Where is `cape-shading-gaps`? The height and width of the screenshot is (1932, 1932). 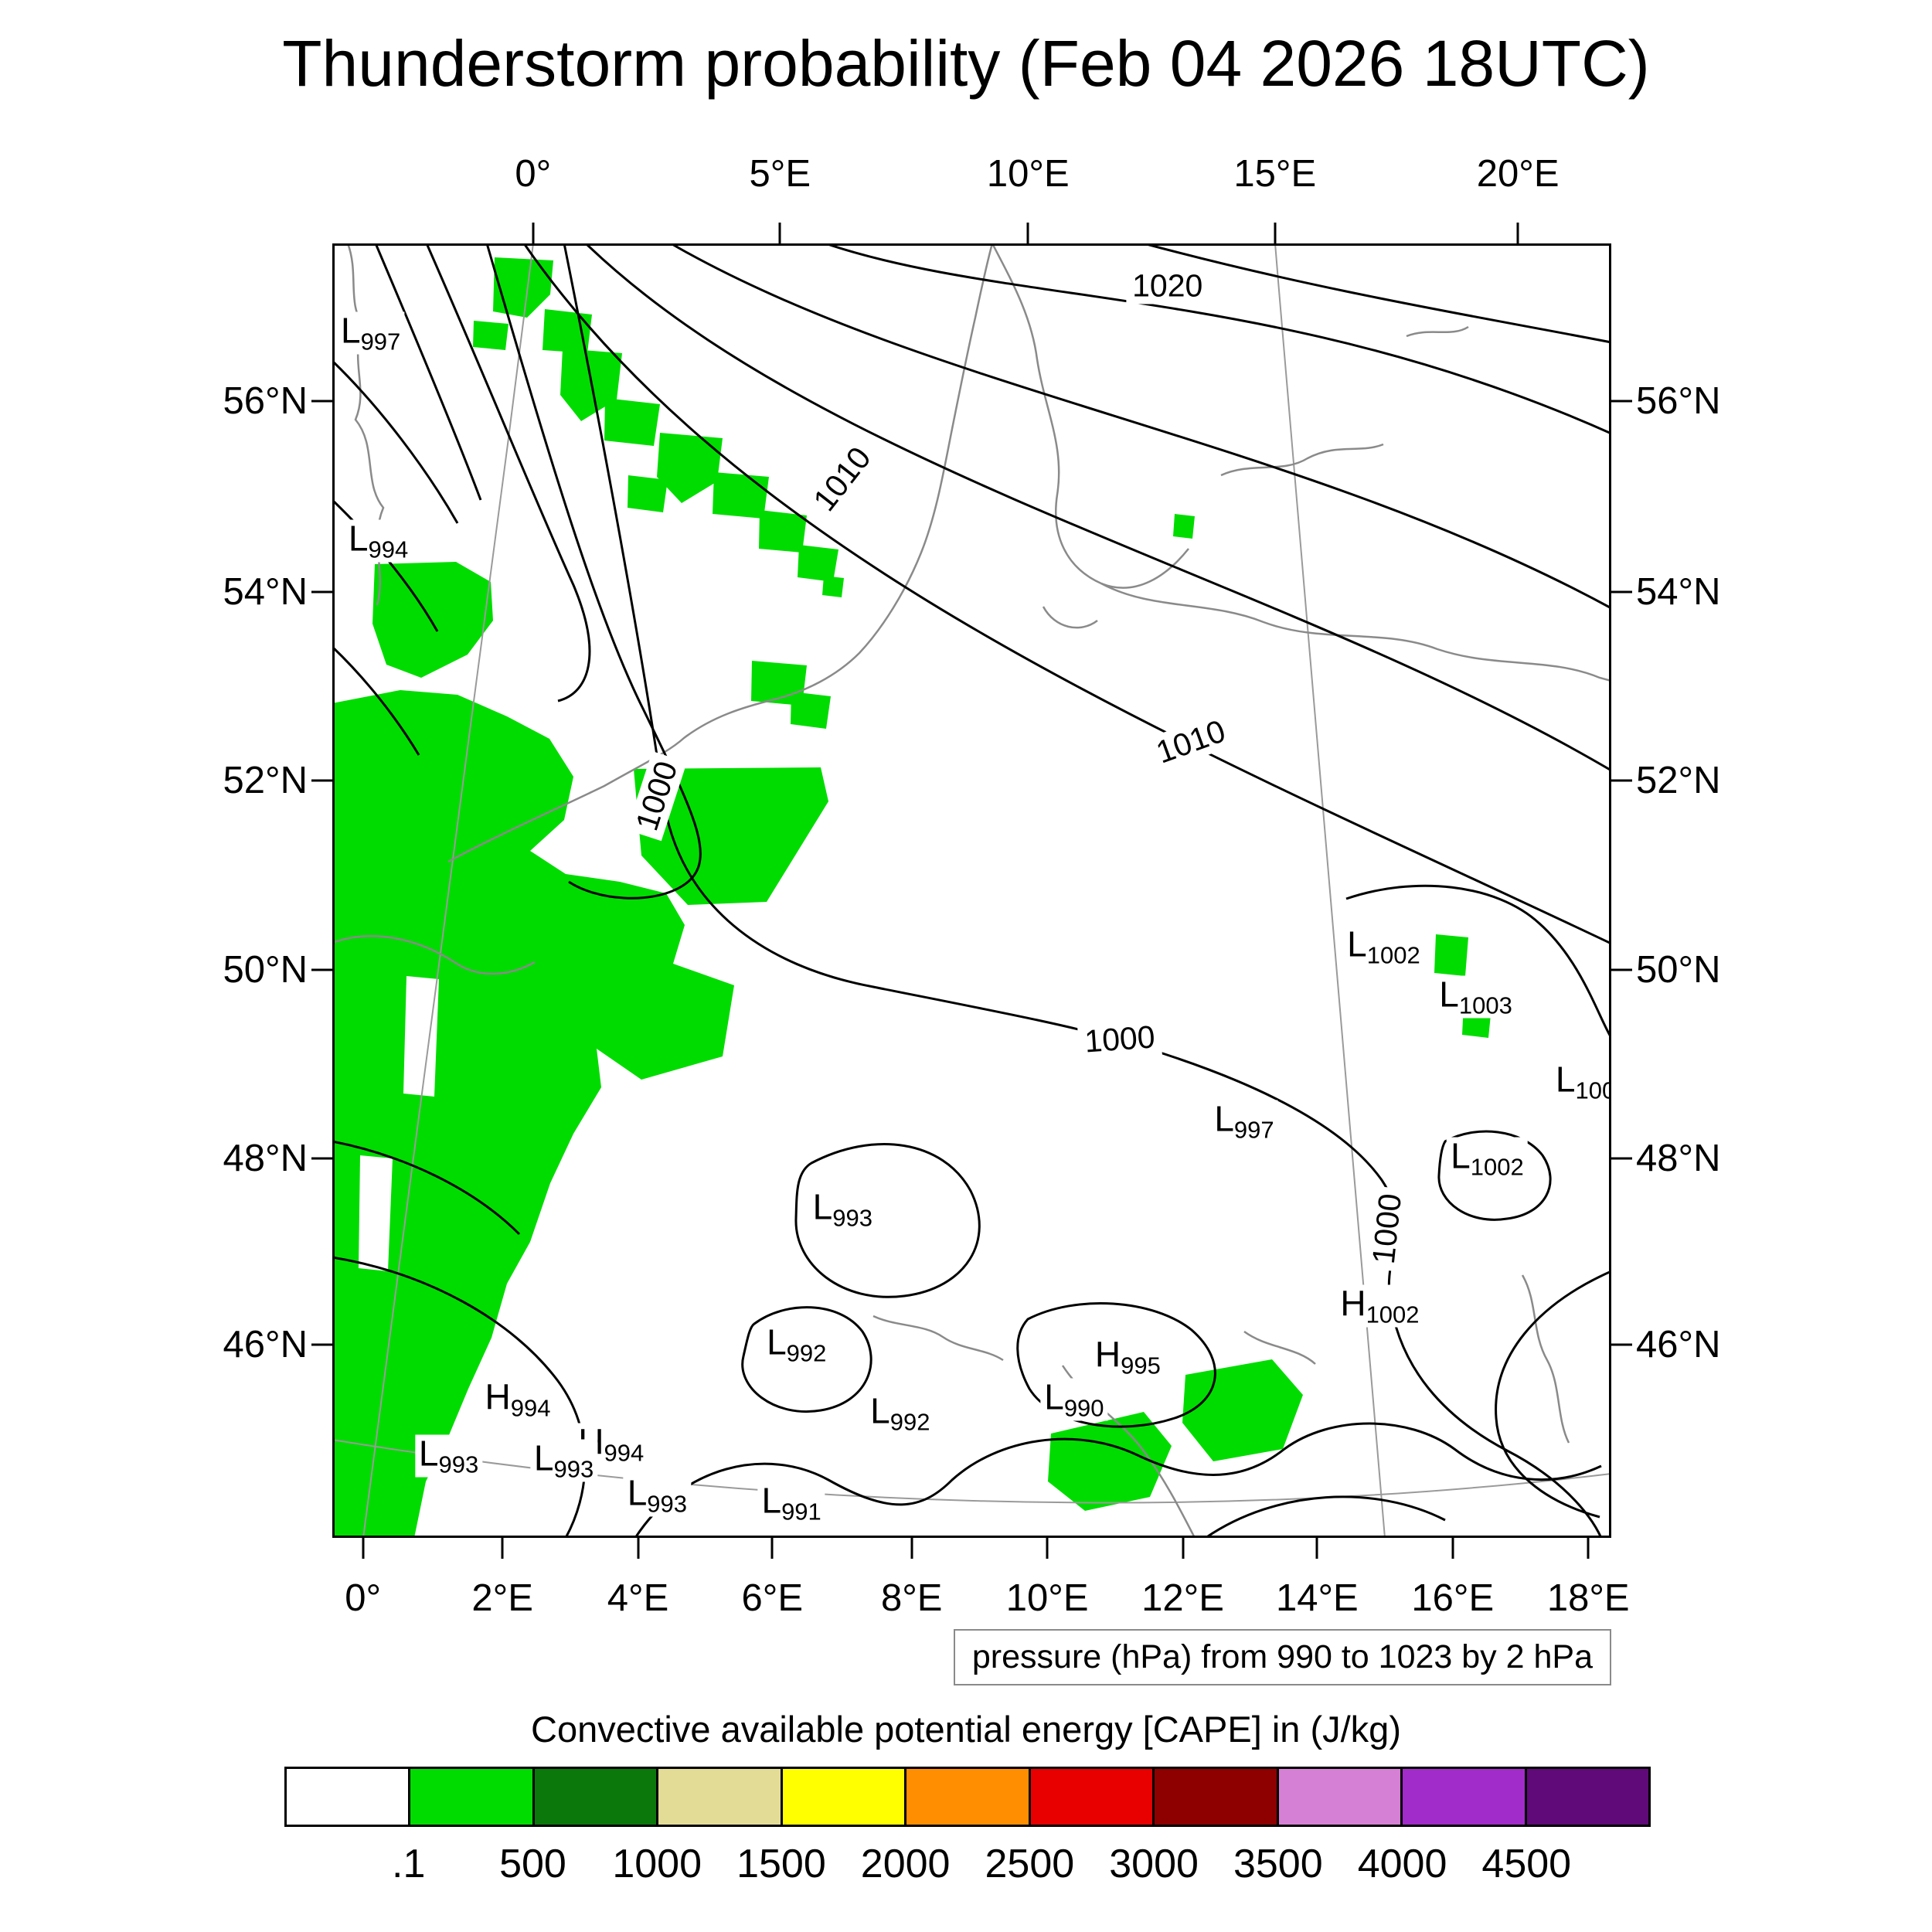
cape-shading-gaps is located at coordinates (399, 1123).